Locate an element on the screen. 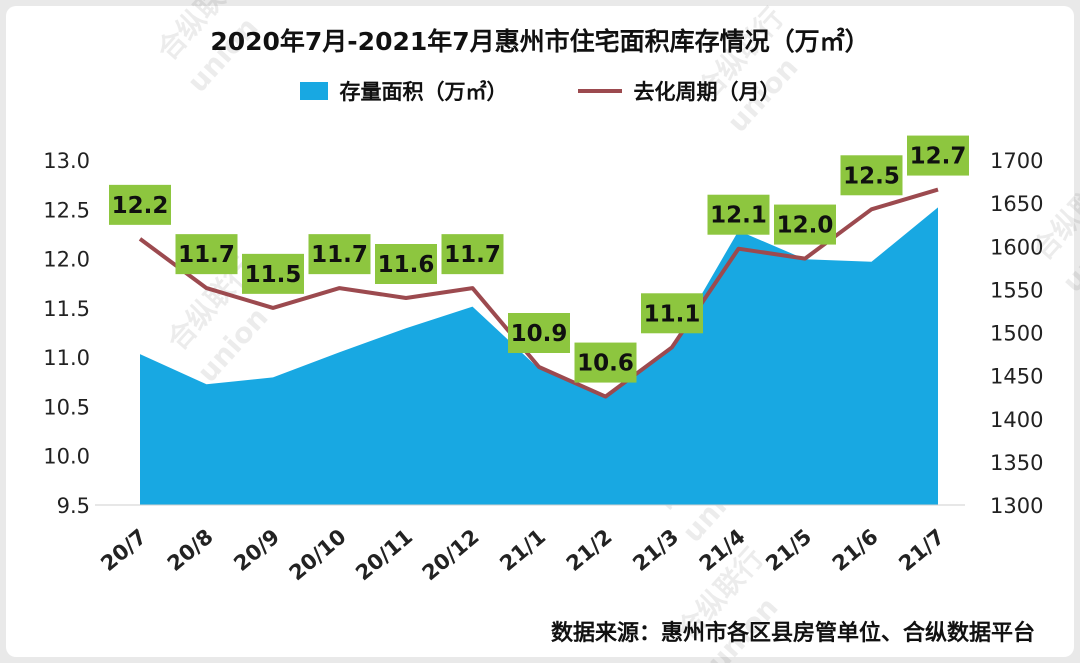 The image size is (1080, 663). legend-item-area: 存量面积（万㎡） is located at coordinates (403, 91).